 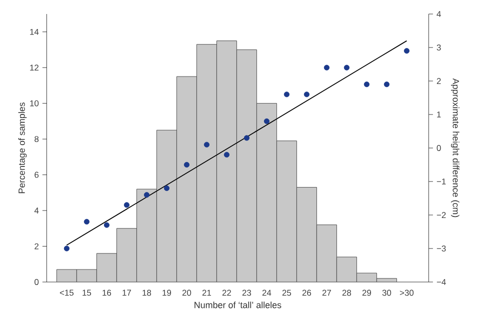 I want to click on x-tick-label: 27, so click(x=326, y=293).